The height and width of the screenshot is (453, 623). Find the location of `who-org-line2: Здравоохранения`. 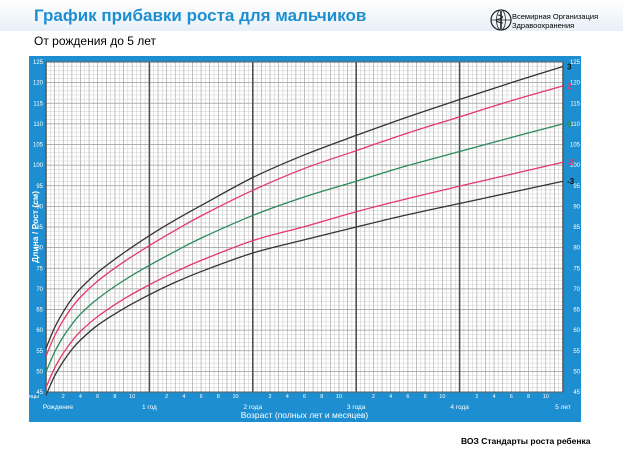

who-org-line2: Здравоохранения is located at coordinates (543, 25).